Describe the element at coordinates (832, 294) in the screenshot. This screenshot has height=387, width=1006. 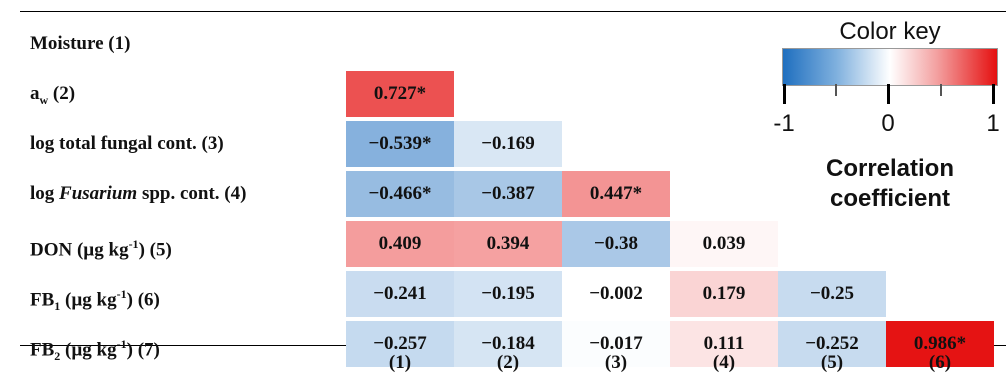
I see `heatmap-cell: −0.25` at that location.